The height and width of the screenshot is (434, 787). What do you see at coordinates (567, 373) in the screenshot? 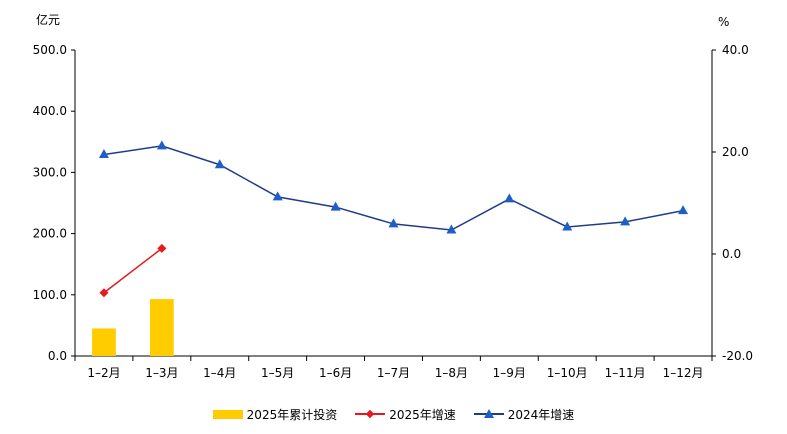
I see `x-tick-label: 1–10月` at bounding box center [567, 373].